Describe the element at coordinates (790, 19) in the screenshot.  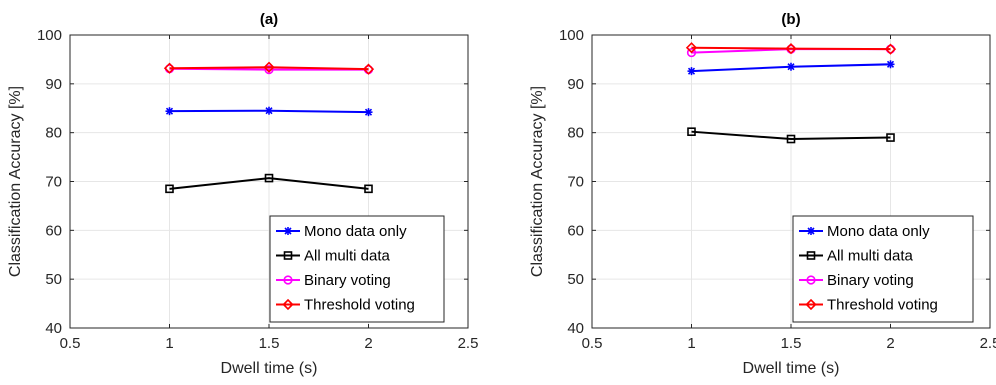
I see `chart-title: (b)` at that location.